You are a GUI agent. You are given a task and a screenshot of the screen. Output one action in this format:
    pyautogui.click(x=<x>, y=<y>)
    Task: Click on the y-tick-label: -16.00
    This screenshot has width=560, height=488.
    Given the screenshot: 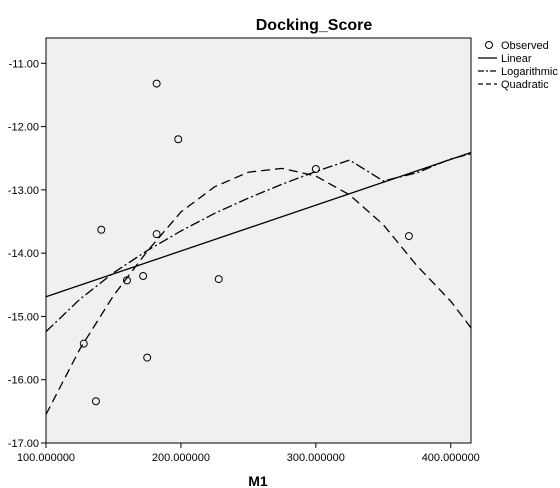 What is the action you would take?
    pyautogui.click(x=23, y=381)
    